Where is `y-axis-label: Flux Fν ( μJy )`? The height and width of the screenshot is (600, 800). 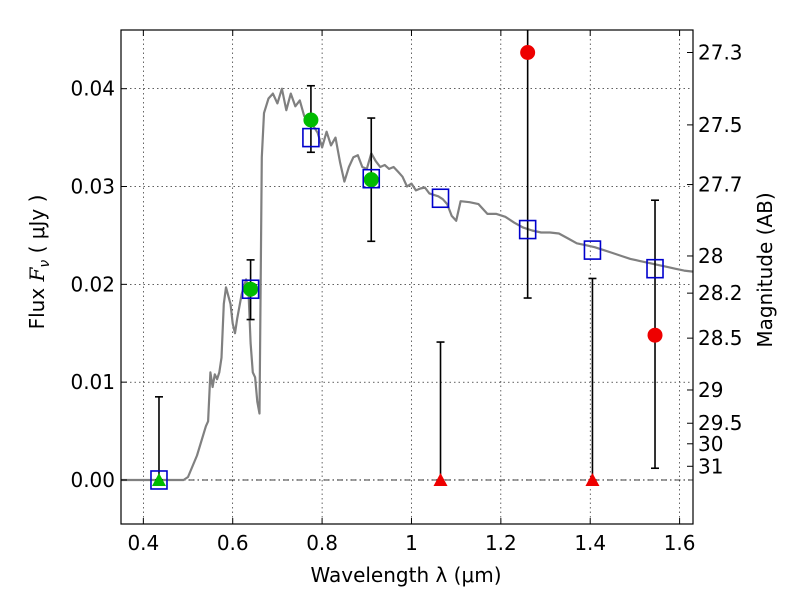 y-axis-label: Flux Fν ( μJy ) is located at coordinates (39, 262).